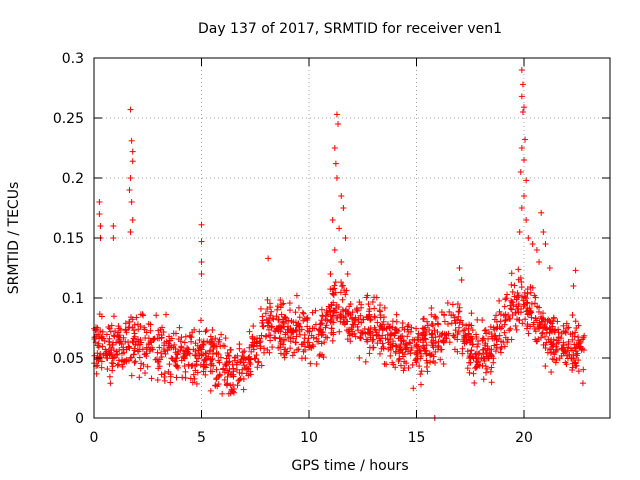  What do you see at coordinates (201, 438) in the screenshot?
I see `x-tick-label: 5` at bounding box center [201, 438].